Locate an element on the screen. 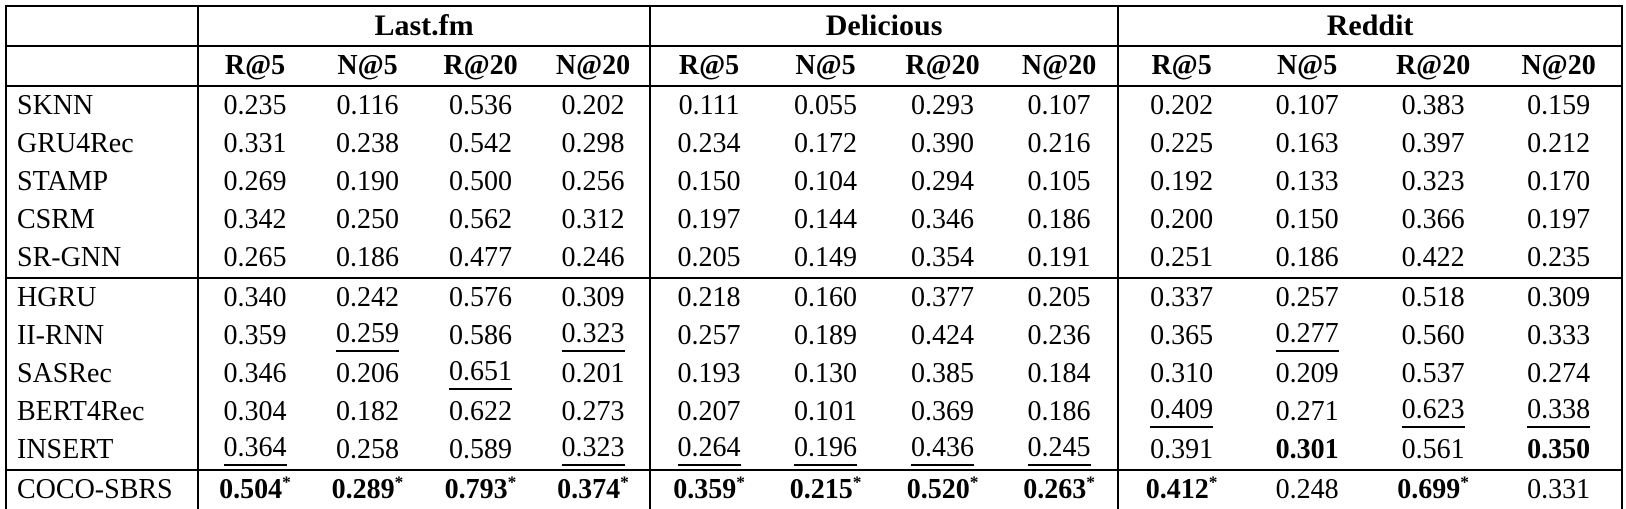  metric-value-cell: 0.248 is located at coordinates (1307, 489).